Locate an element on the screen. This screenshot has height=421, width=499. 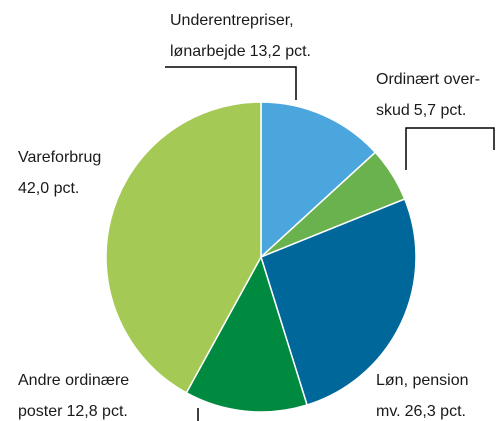
value-label: 13,2 pct. is located at coordinates (280, 51).